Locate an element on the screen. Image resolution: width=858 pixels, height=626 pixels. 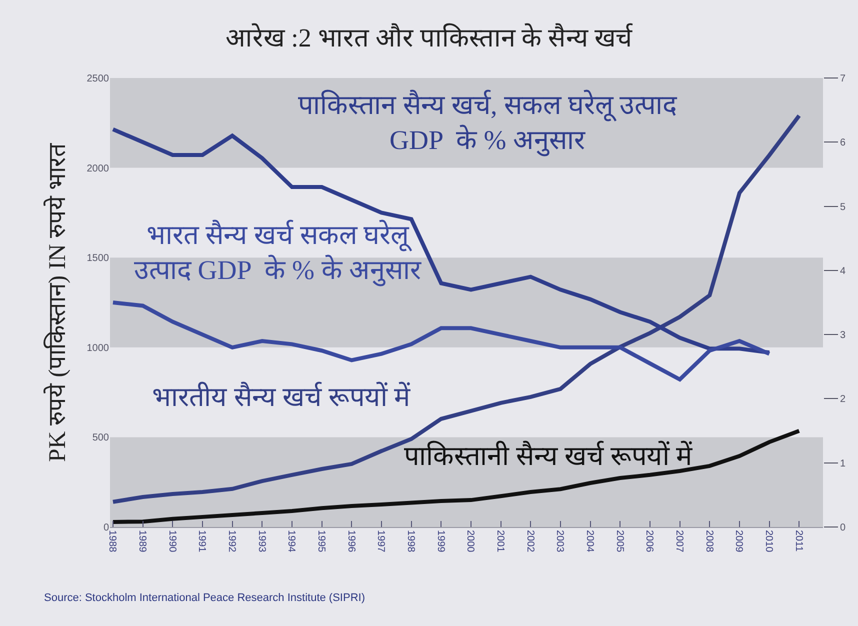
y2-tick-label: 2 is located at coordinates (843, 400).